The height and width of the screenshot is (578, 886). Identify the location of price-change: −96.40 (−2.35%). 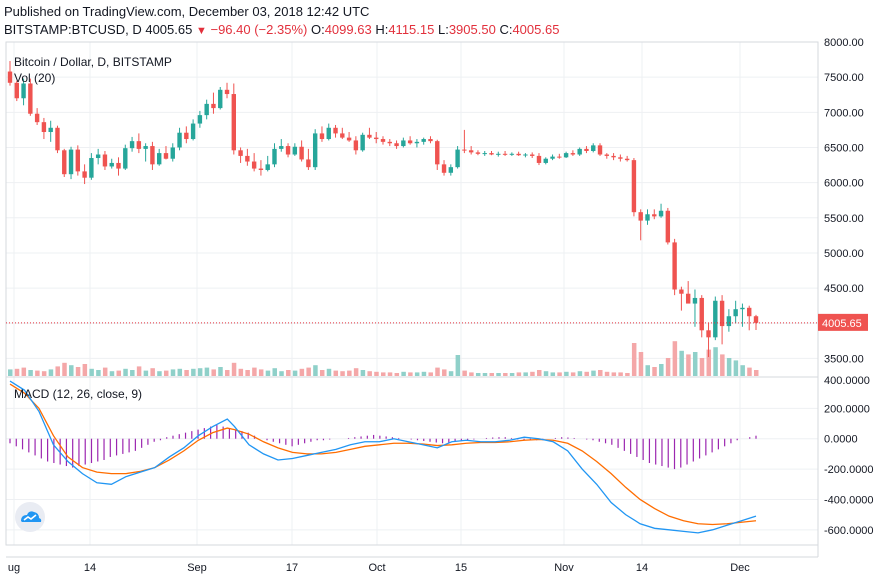
(259, 29).